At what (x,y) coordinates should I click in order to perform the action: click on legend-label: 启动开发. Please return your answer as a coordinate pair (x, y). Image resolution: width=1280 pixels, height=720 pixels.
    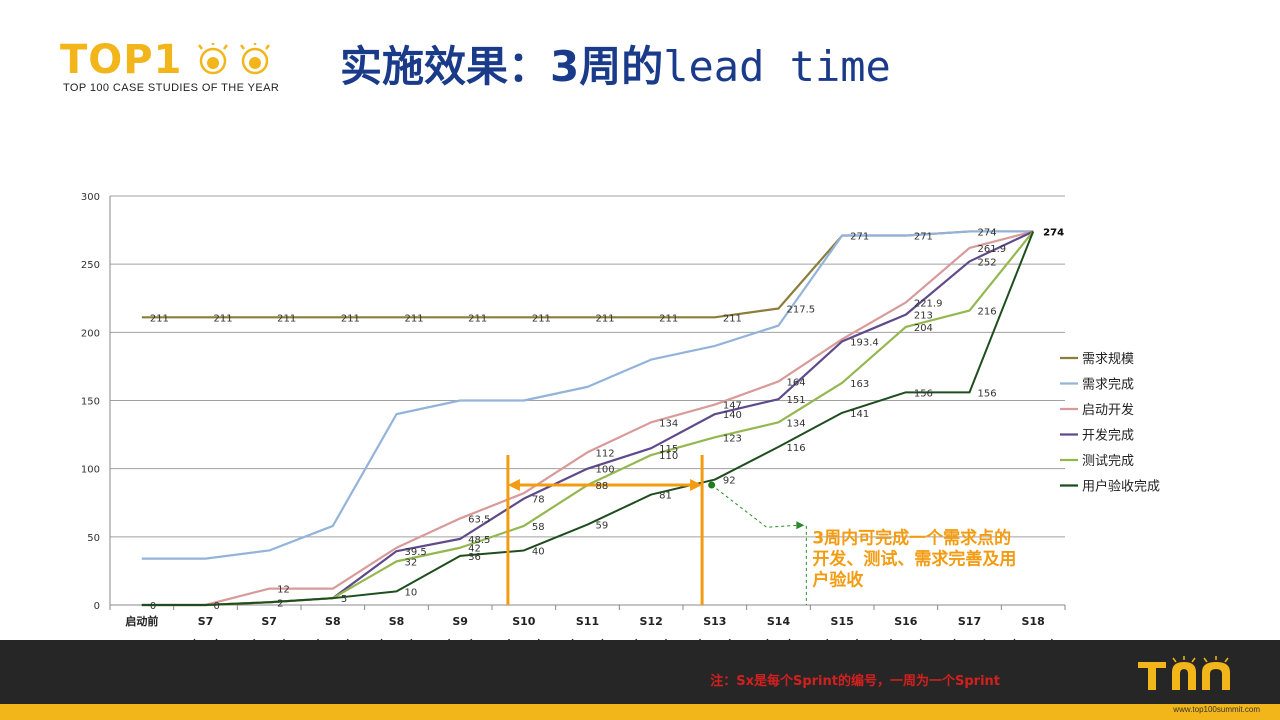
    Looking at the image, I should click on (1108, 410).